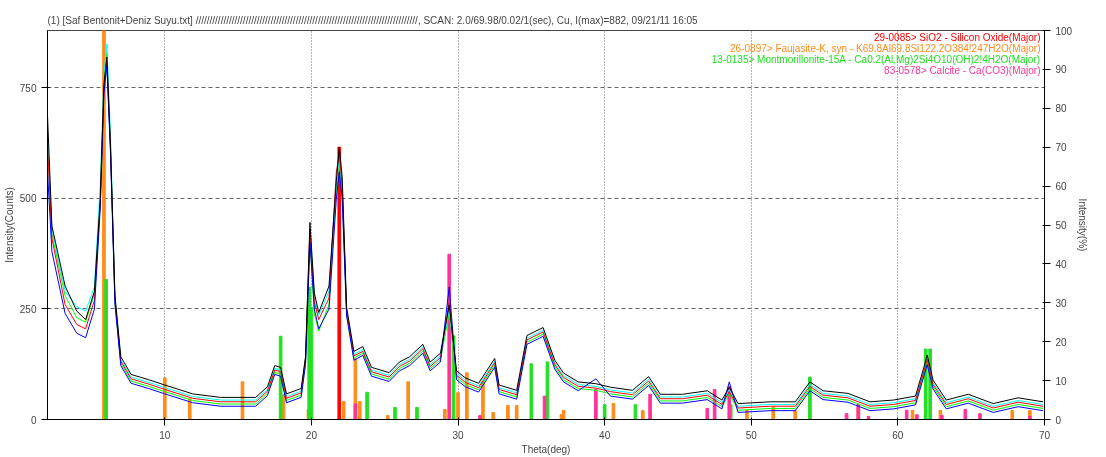 This screenshot has height=457, width=1106. What do you see at coordinates (1061, 148) in the screenshot?
I see `y2-tick-label: 70` at bounding box center [1061, 148].